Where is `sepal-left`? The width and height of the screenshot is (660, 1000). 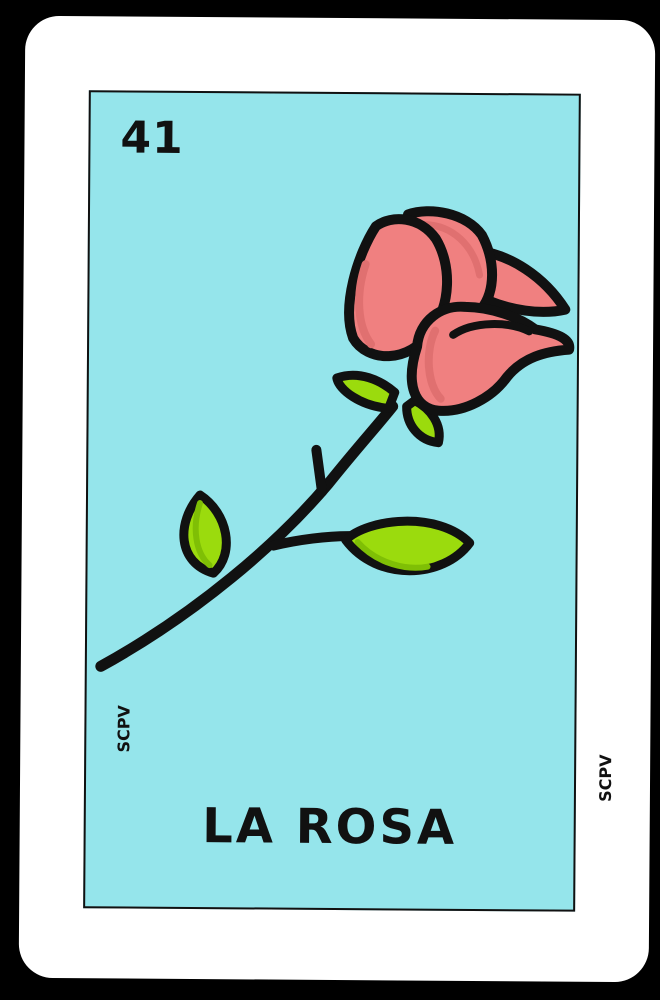
sepal-left is located at coordinates (366, 391).